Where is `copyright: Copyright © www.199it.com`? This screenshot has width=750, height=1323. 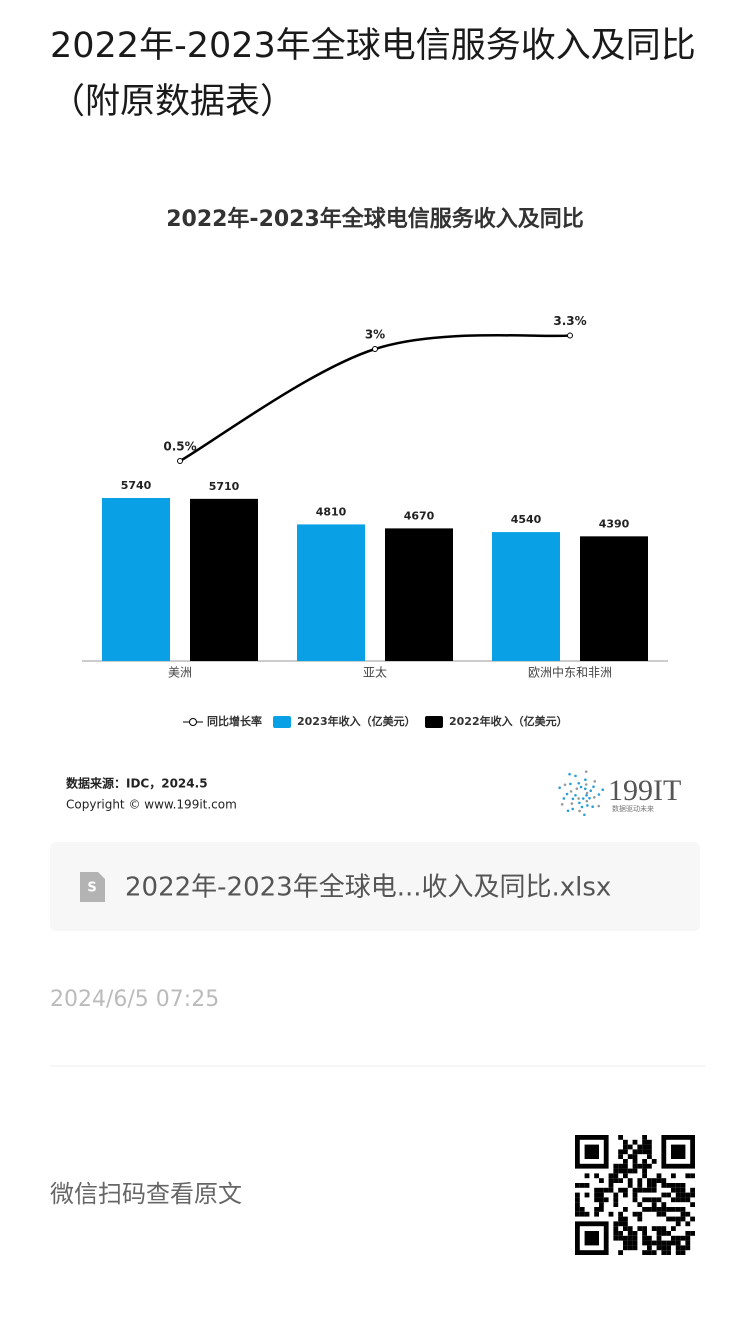 copyright: Copyright © www.199it.com is located at coordinates (151, 805).